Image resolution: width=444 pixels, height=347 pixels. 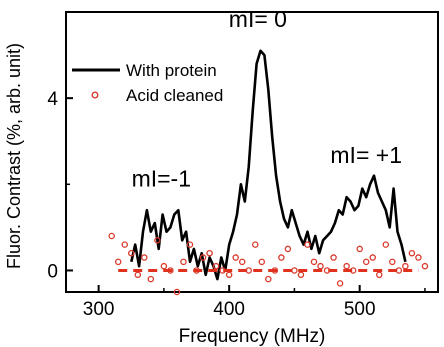 I want to click on legend-label-with-protein: With protein, so click(x=171, y=70).